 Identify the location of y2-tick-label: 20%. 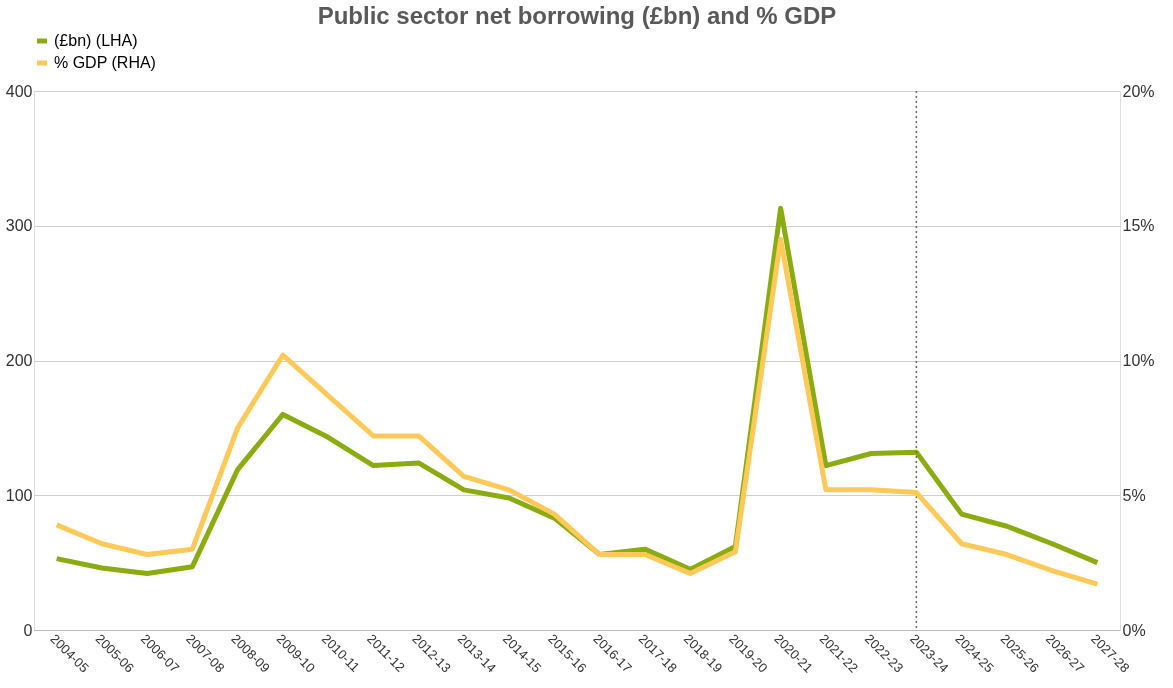
(1138, 91).